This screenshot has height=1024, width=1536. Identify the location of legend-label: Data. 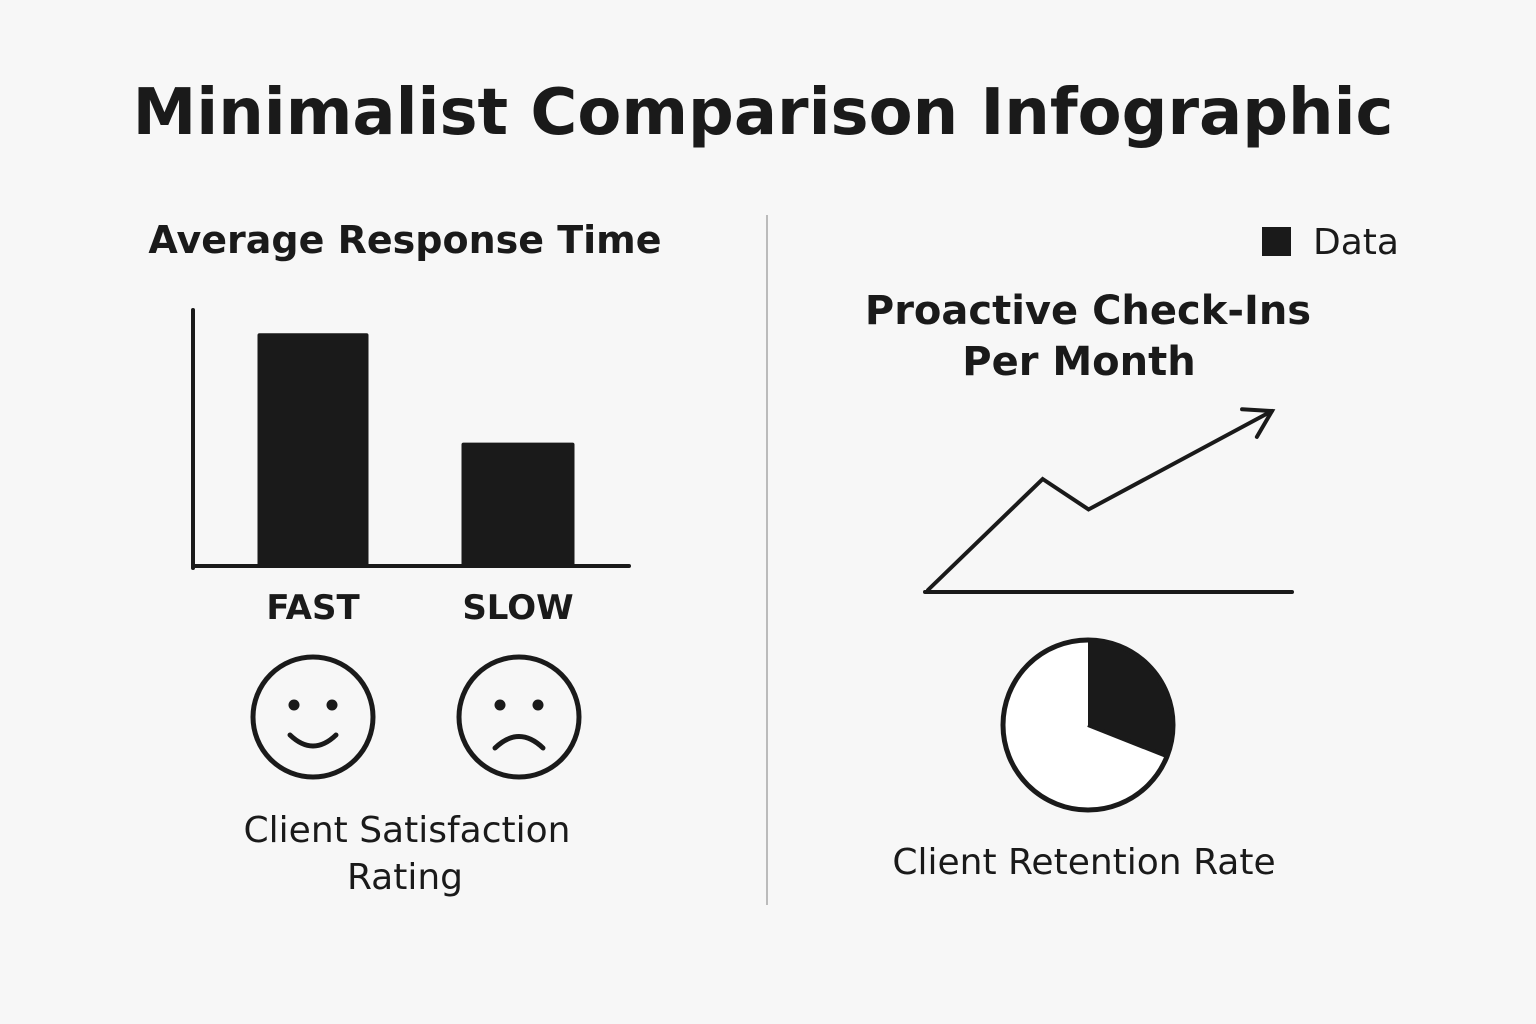
(1356, 242).